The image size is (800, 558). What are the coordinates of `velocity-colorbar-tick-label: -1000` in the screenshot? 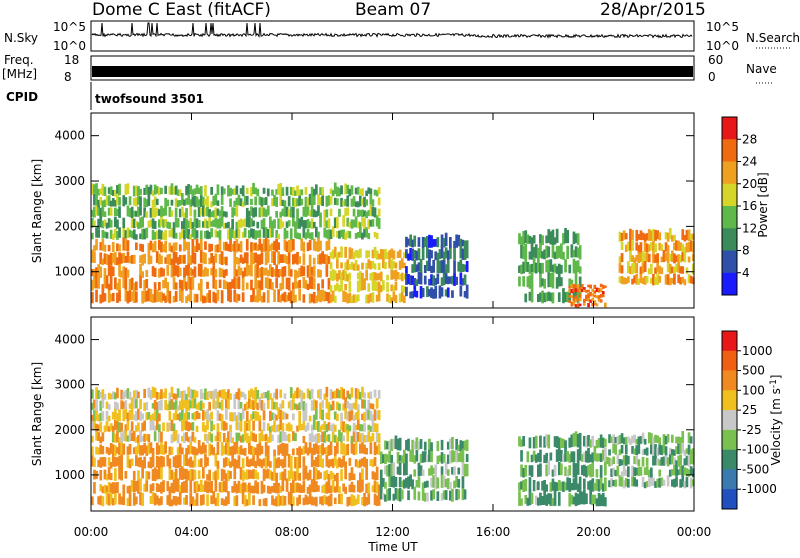 It's located at (759, 489).